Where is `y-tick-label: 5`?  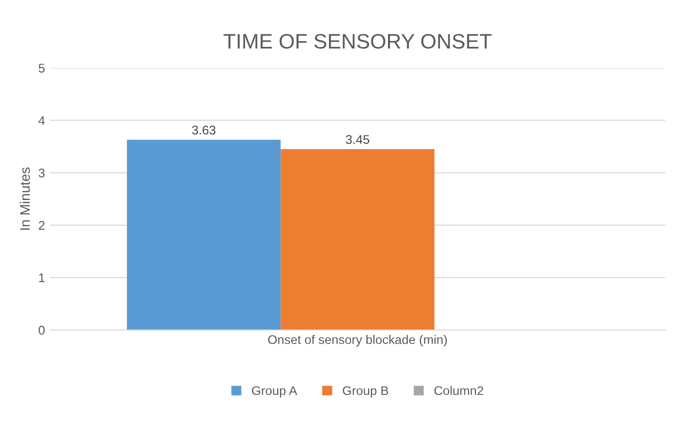 y-tick-label: 5 is located at coordinates (41, 68).